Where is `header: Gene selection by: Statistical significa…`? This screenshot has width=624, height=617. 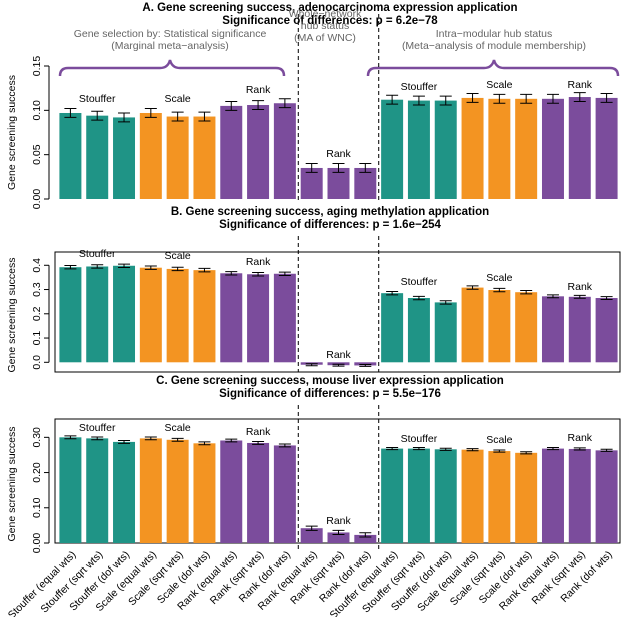
header: Gene selection by: Statistical significa… is located at coordinates (170, 34).